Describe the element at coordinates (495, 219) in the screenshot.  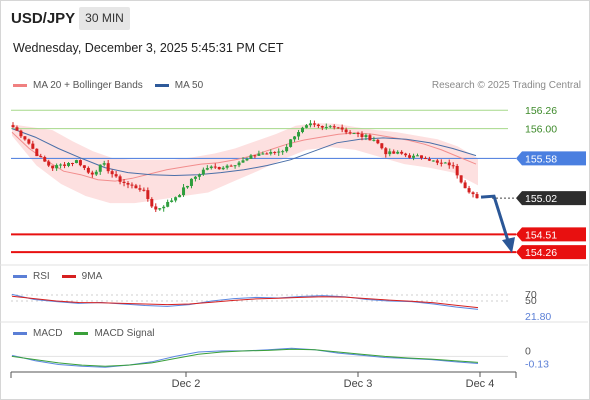
I see `forecast-arrow-line` at that location.